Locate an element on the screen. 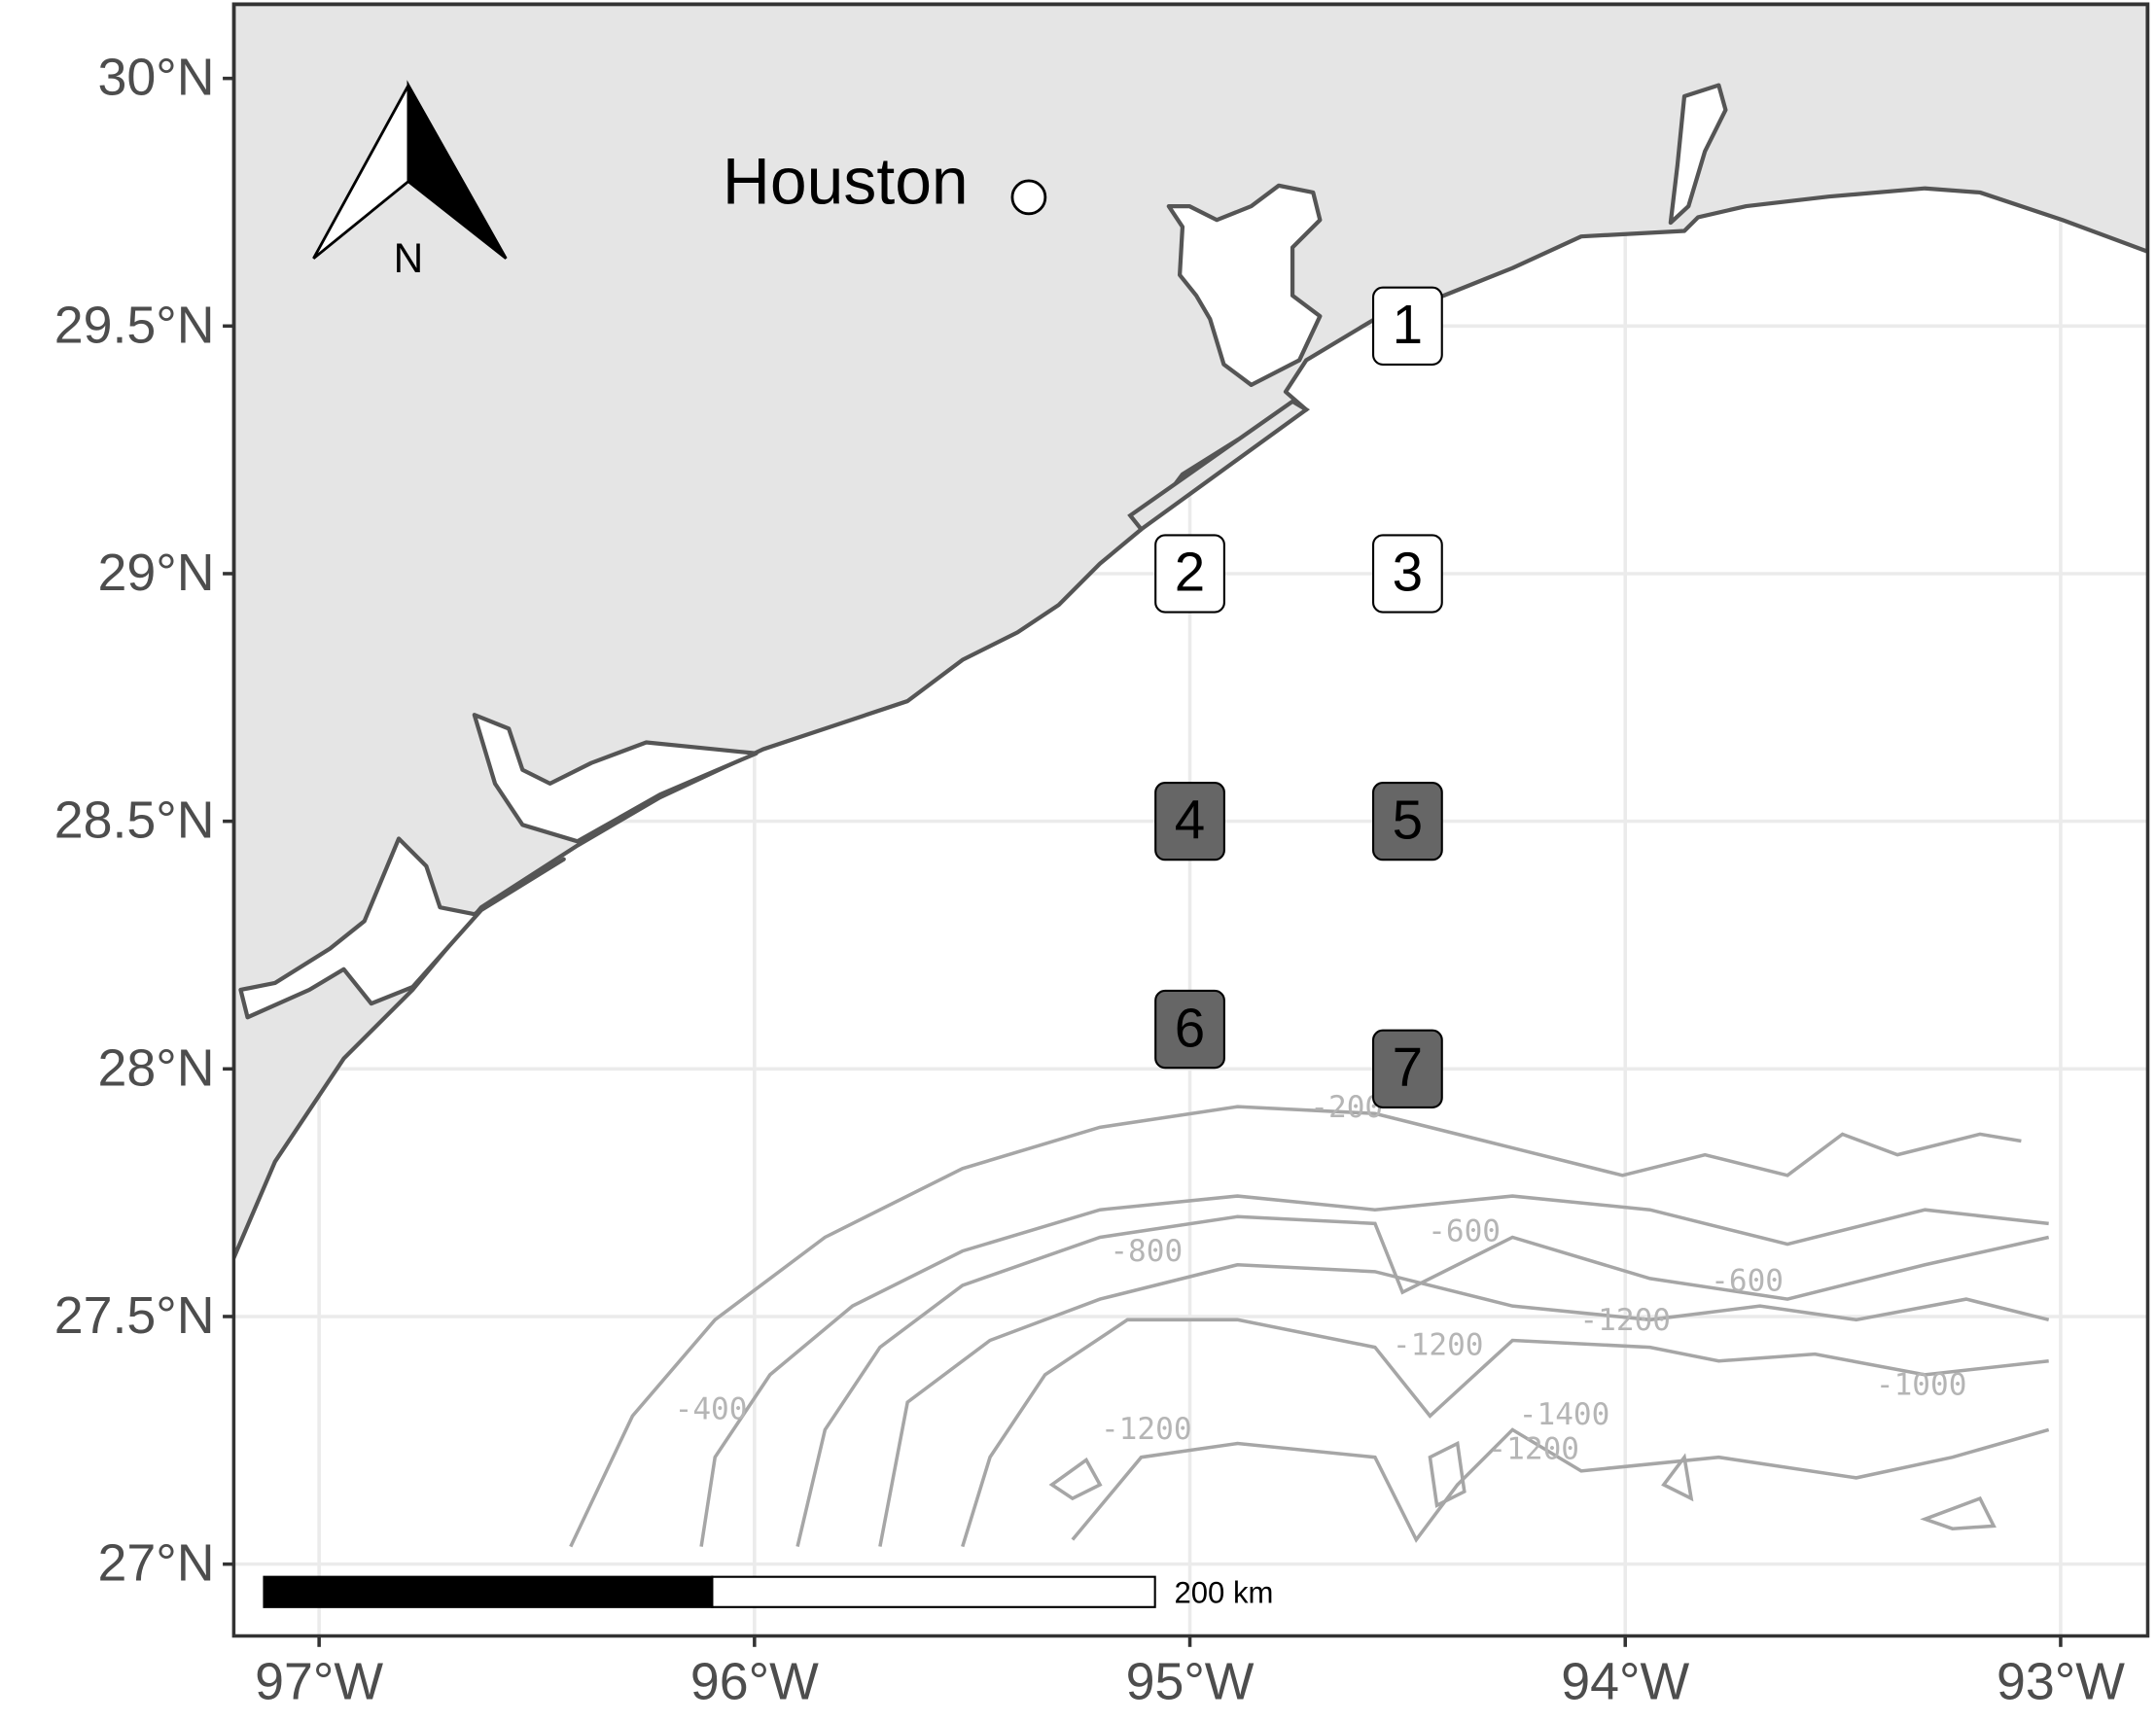  station-label: 3 is located at coordinates (1408, 573).